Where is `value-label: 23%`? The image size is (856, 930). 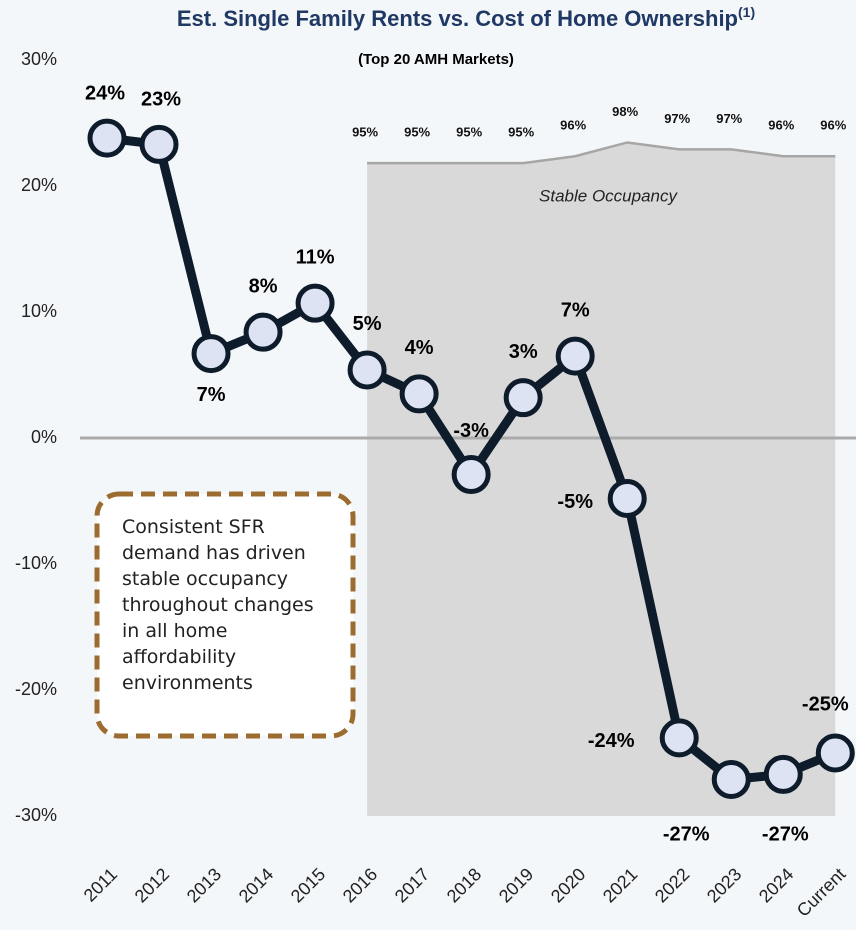 value-label: 23% is located at coordinates (161, 100).